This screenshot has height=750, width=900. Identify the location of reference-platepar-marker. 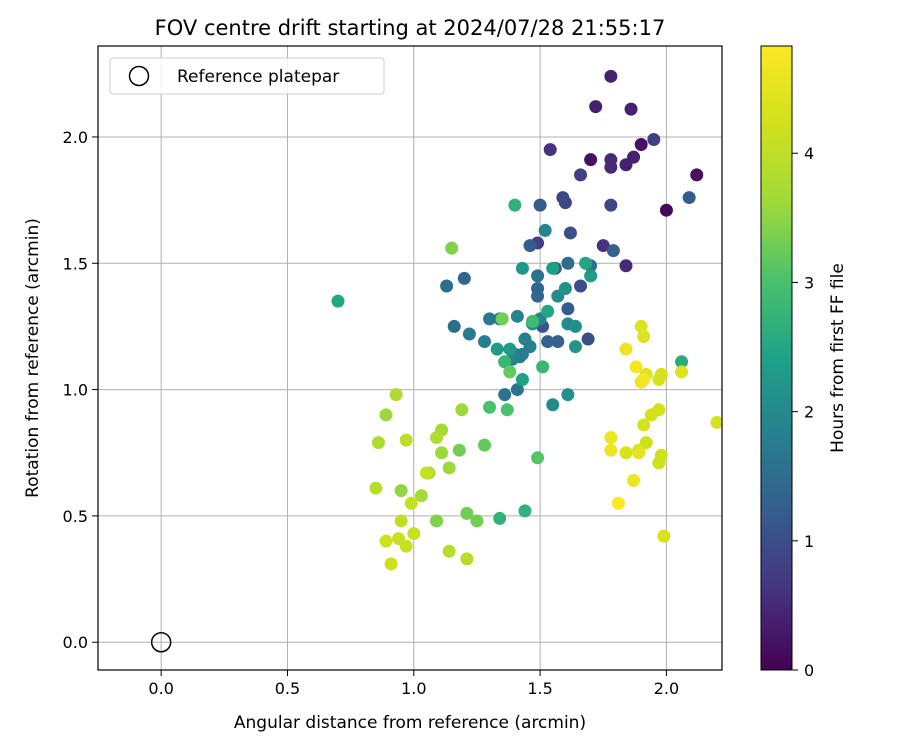
(161, 642).